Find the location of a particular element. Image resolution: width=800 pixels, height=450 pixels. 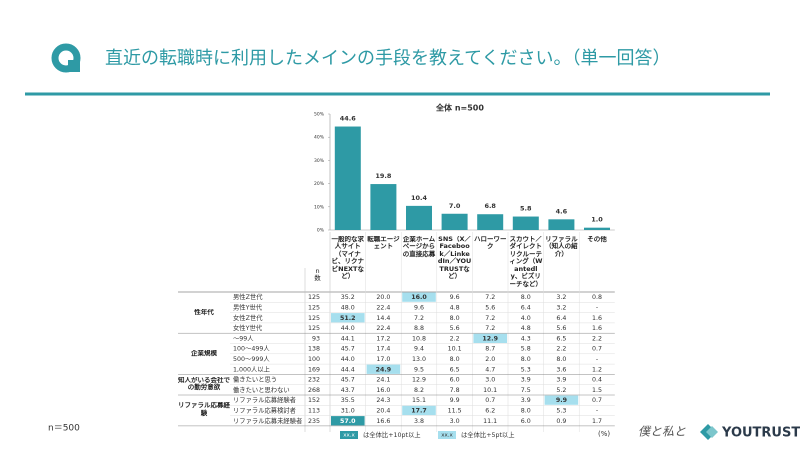

cell-value: 1.2 is located at coordinates (597, 369).